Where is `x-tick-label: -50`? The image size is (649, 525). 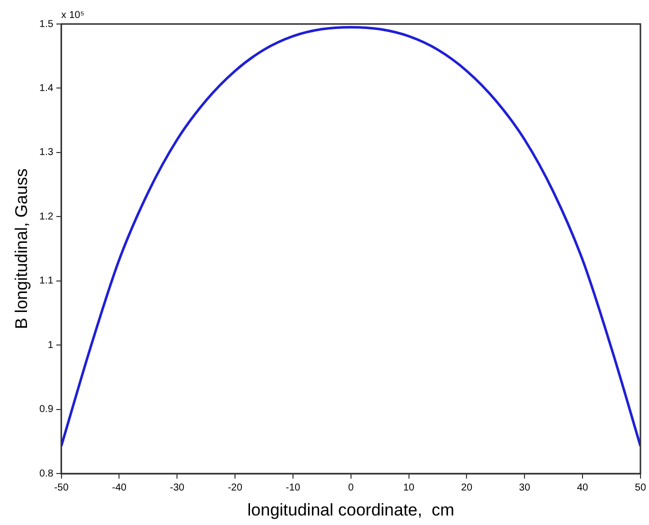
x-tick-label: -50 is located at coordinates (61, 488).